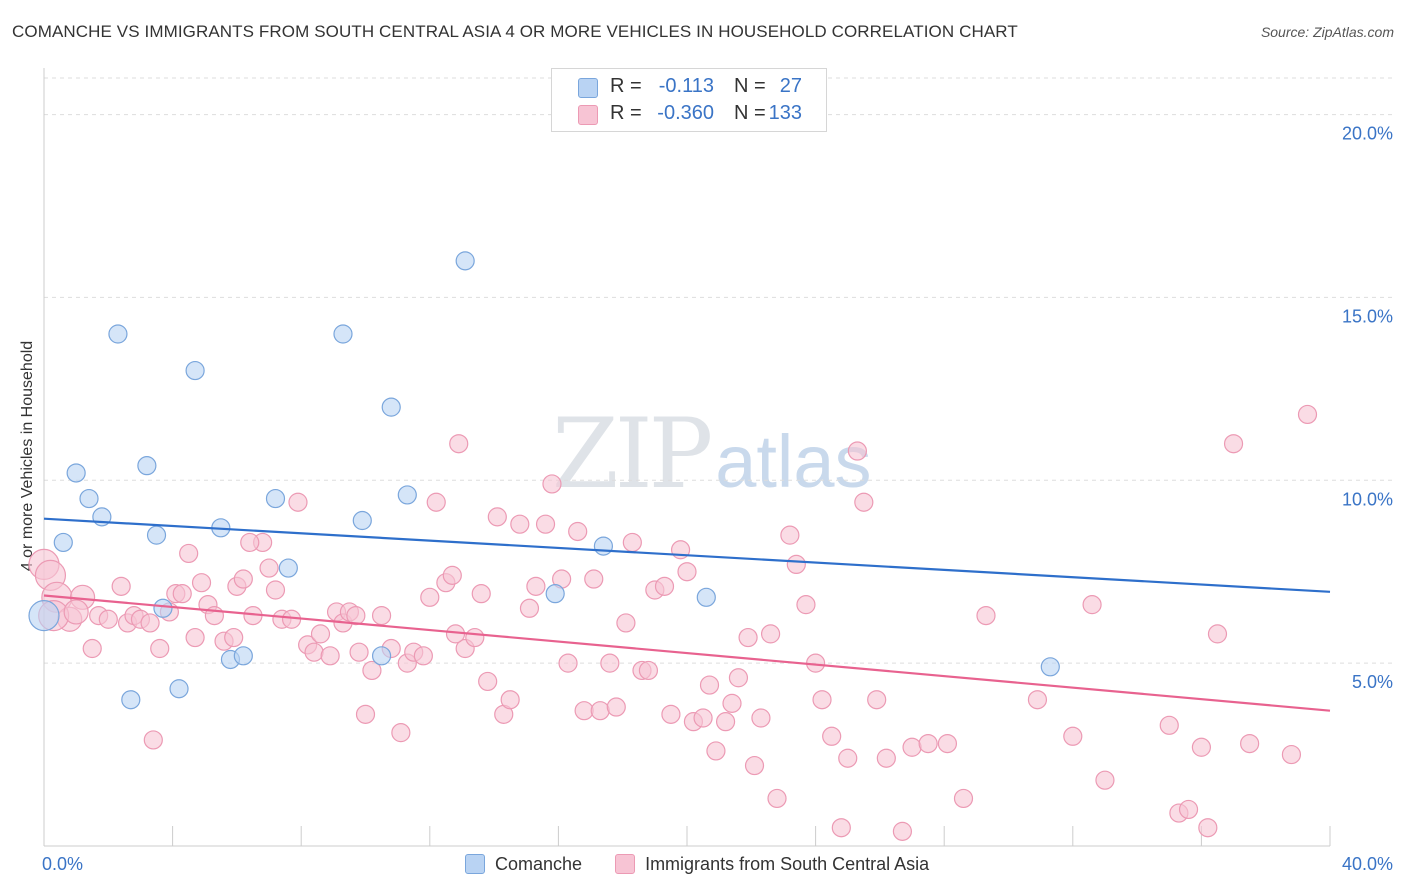  What do you see at coordinates (588, 88) in the screenshot?
I see `legend-swatch-comanche` at bounding box center [588, 88].